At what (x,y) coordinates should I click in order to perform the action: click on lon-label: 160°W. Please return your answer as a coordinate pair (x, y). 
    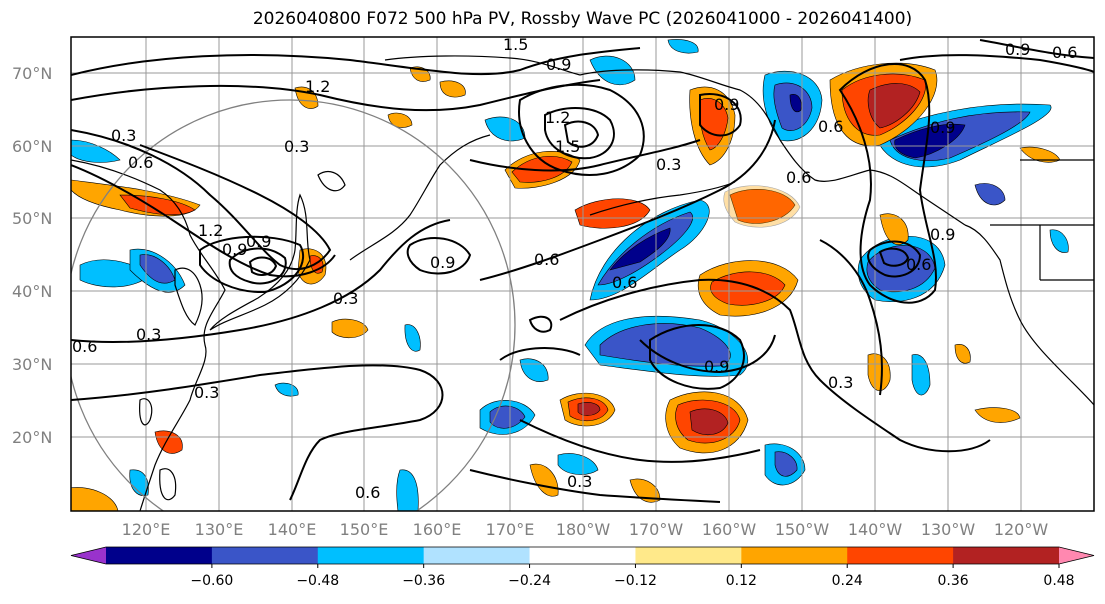
    Looking at the image, I should click on (729, 529).